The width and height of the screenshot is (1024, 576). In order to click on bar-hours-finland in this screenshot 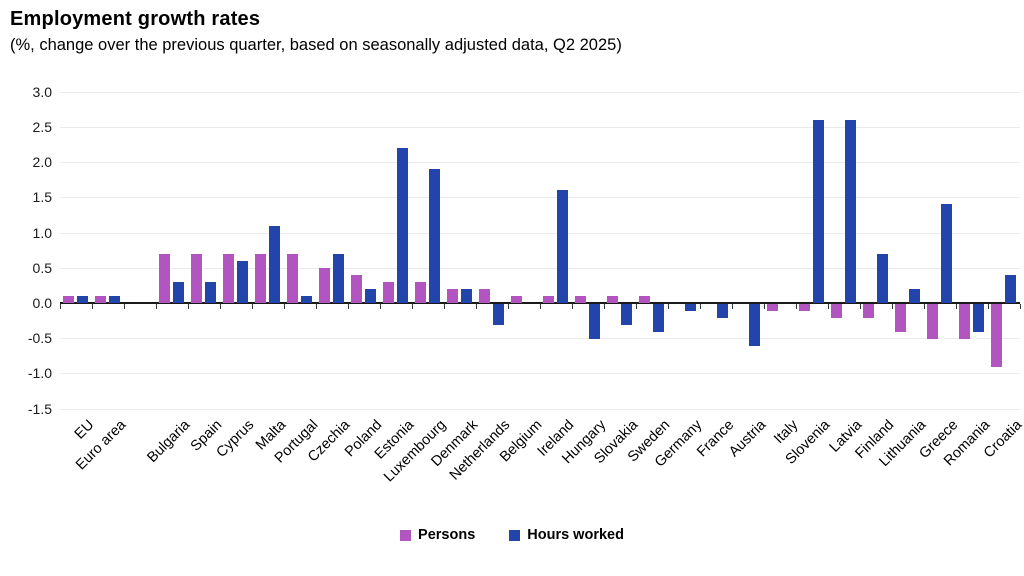, I will do `click(882, 278)`.